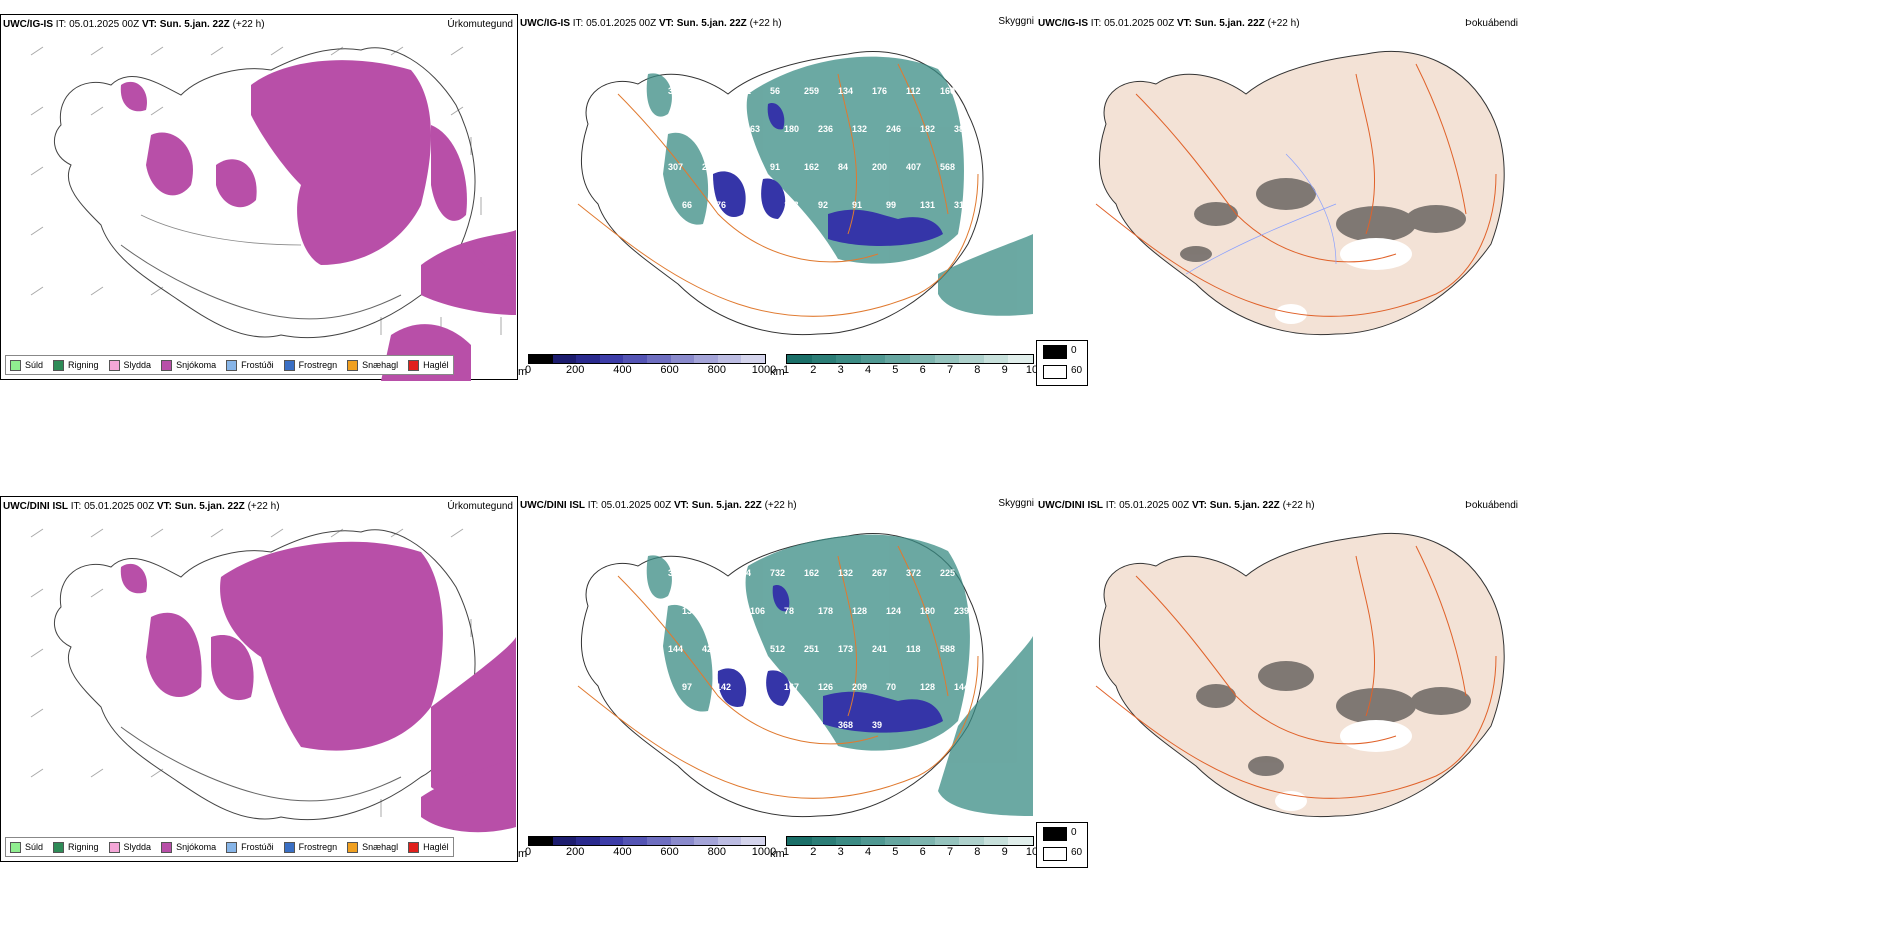 The width and height of the screenshot is (1900, 950). Describe the element at coordinates (707, 167) in the screenshot. I see `ceiling-value-label: 24` at that location.